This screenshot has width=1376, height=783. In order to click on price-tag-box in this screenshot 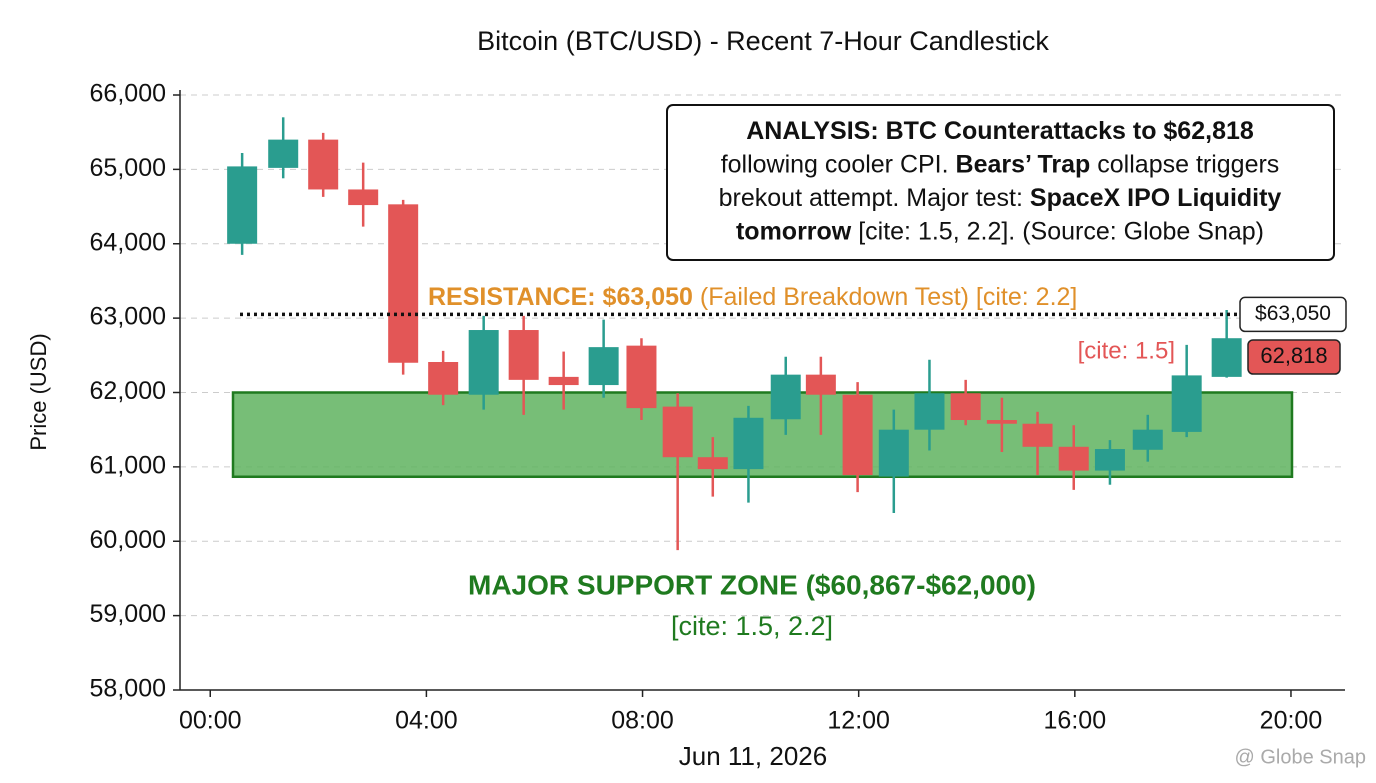, I will do `click(1294, 357)`.